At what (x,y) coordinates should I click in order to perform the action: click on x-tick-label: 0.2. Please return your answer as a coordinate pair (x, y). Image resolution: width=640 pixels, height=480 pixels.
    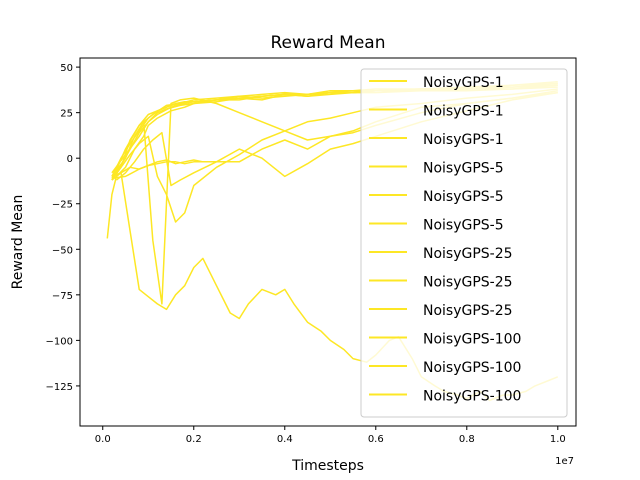
    Looking at the image, I should click on (194, 439).